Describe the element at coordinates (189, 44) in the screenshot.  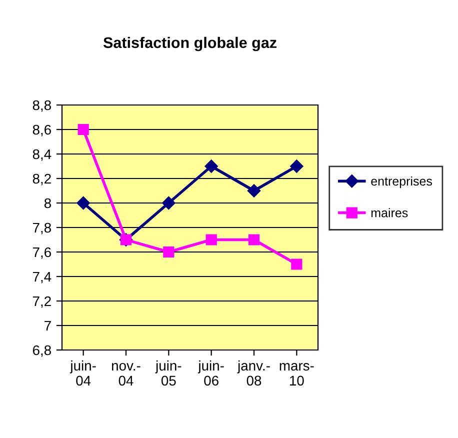
I see `chart-title: Satisfaction globale gaz` at that location.